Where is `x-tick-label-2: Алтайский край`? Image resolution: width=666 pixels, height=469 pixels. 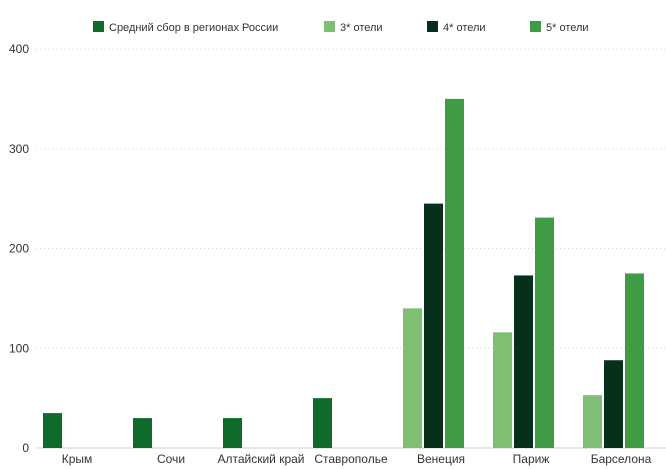 x-tick-label-2: Алтайский край is located at coordinates (260, 459).